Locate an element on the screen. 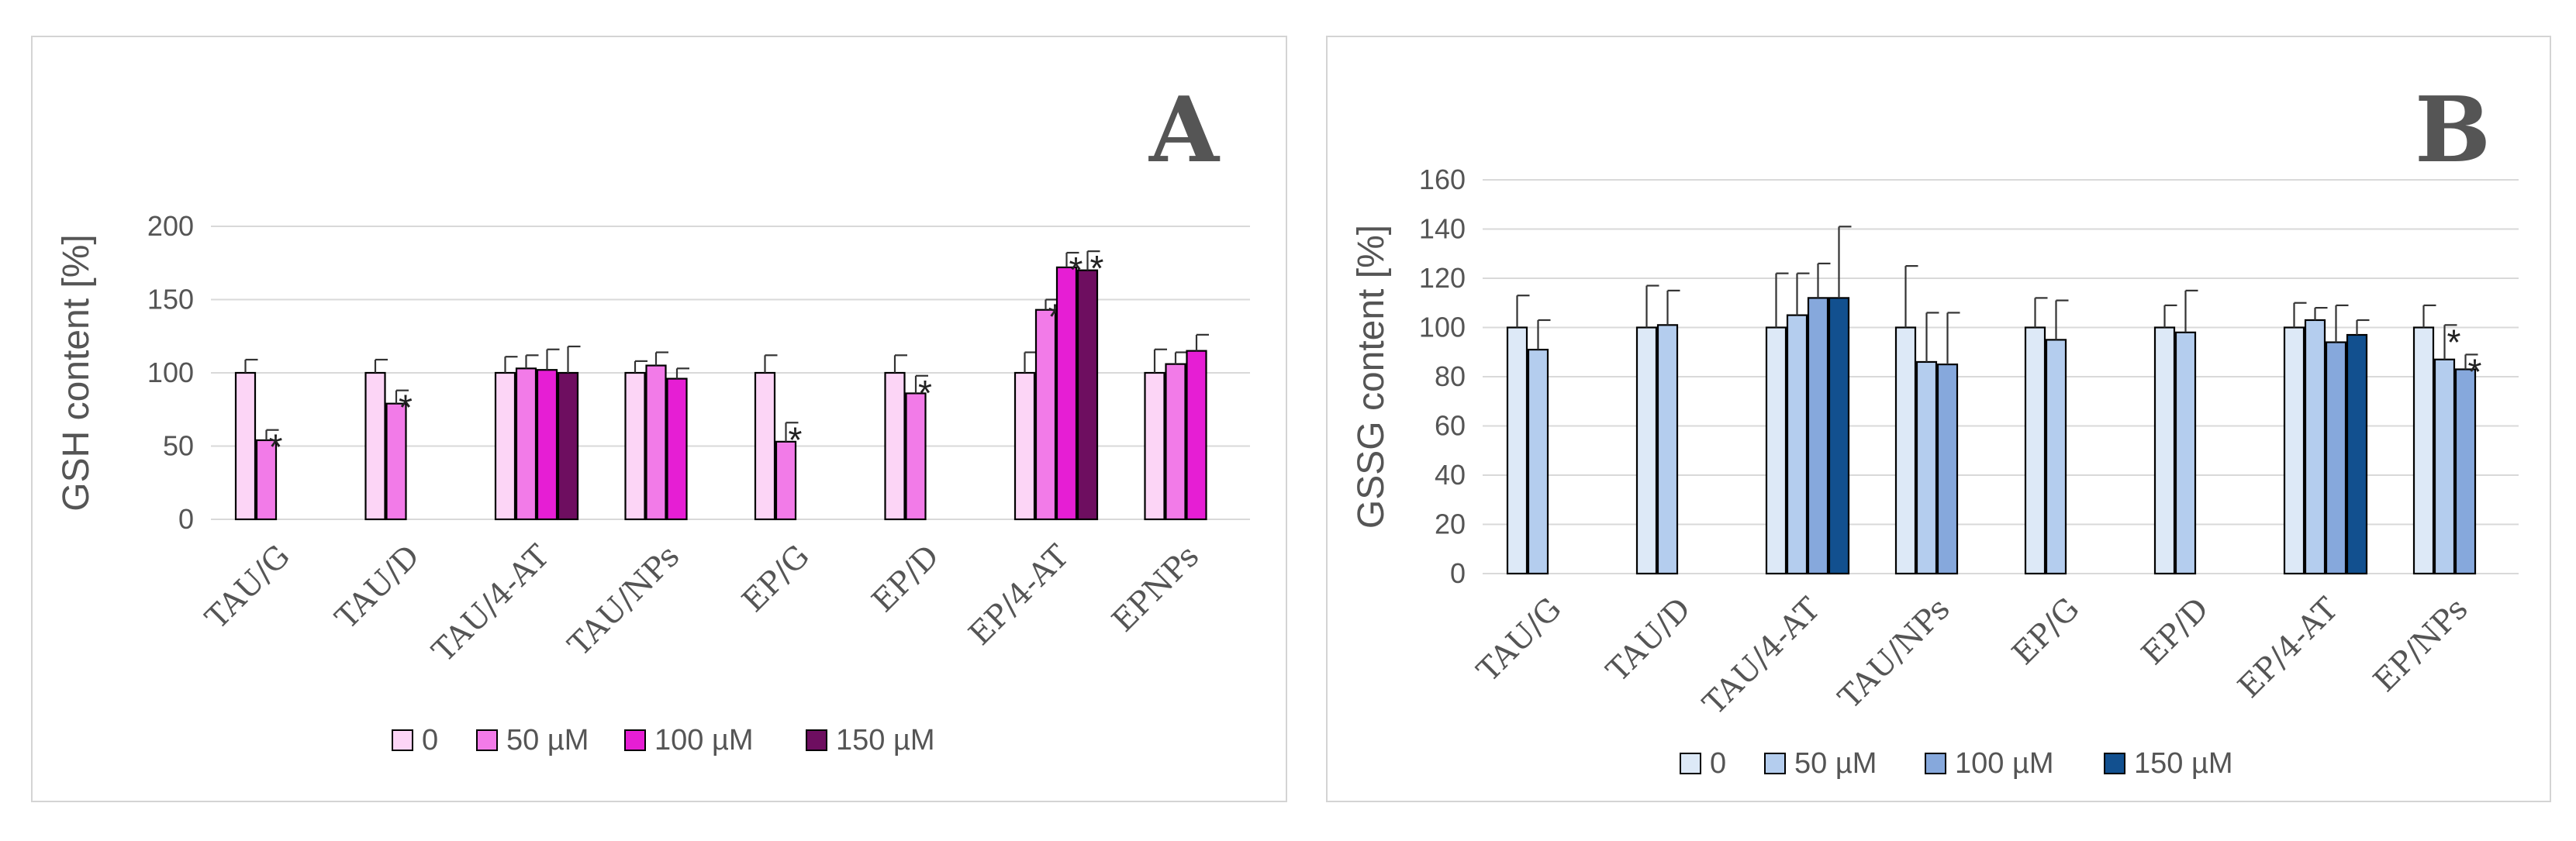 This screenshot has width=2576, height=841. panel-letter: A is located at coordinates (1184, 130).